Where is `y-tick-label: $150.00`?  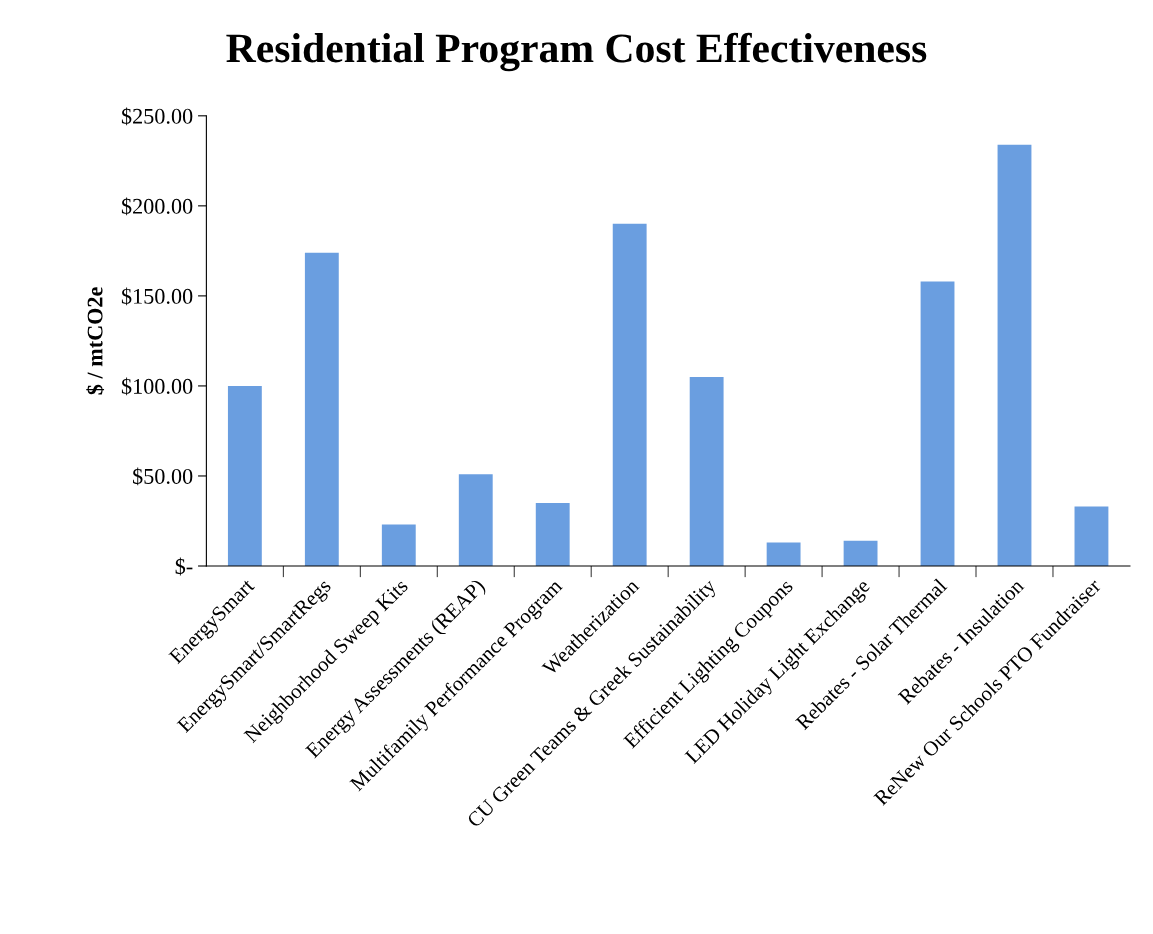 y-tick-label: $150.00 is located at coordinates (157, 296).